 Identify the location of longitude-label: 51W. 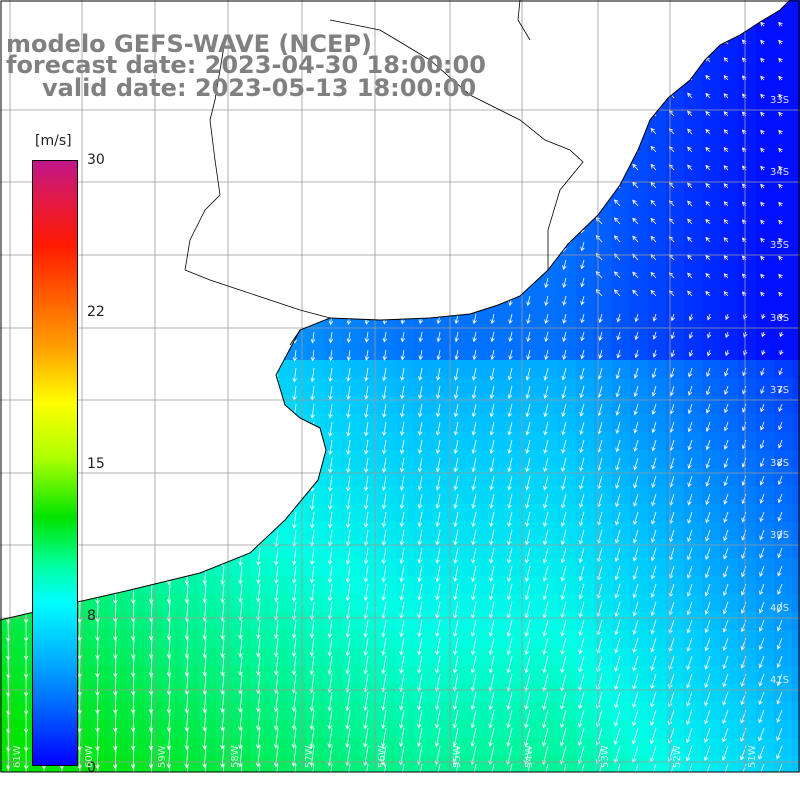
(752, 756).